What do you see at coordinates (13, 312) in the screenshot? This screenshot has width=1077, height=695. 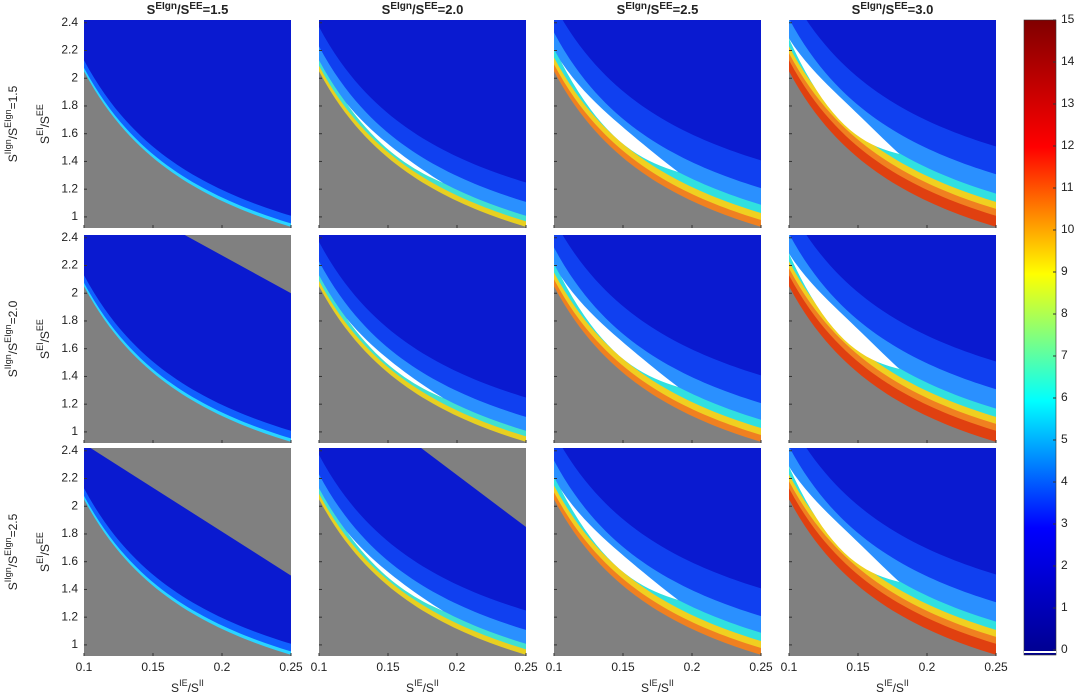 I see `row-title-value: =2.0` at bounding box center [13, 312].